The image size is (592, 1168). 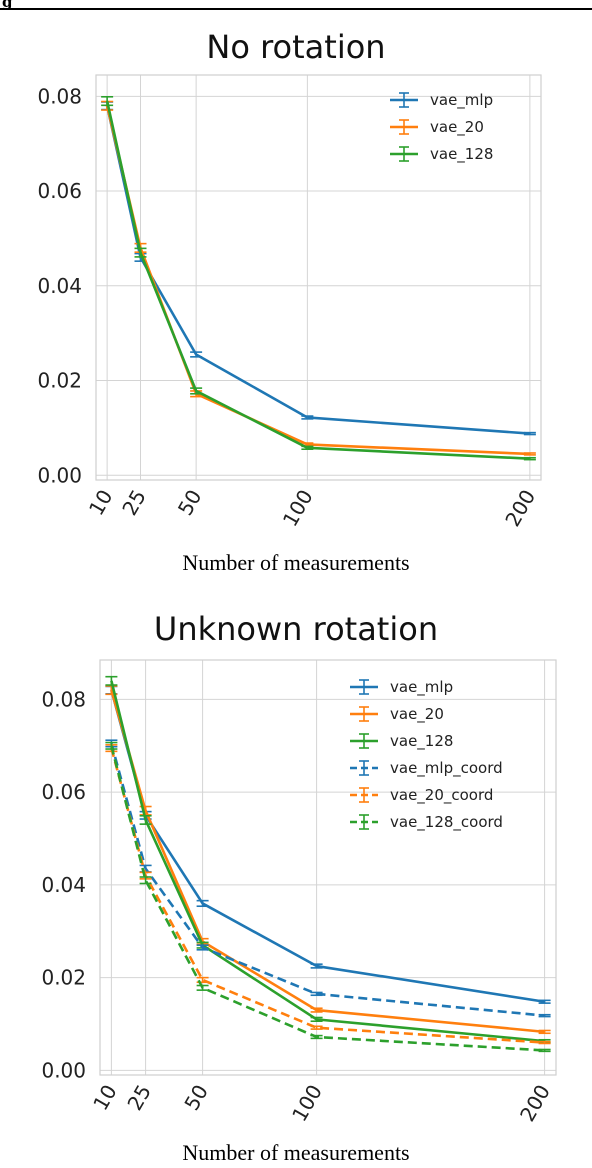 What do you see at coordinates (446, 768) in the screenshot?
I see `chart-2-legend-vae_mlp_coord-label: vae_mlp_coord` at bounding box center [446, 768].